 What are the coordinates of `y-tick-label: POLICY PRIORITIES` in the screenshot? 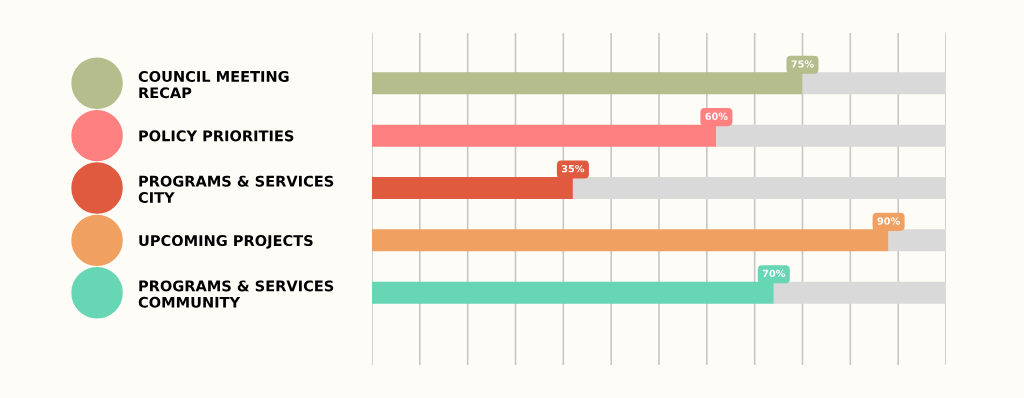 It's located at (216, 136).